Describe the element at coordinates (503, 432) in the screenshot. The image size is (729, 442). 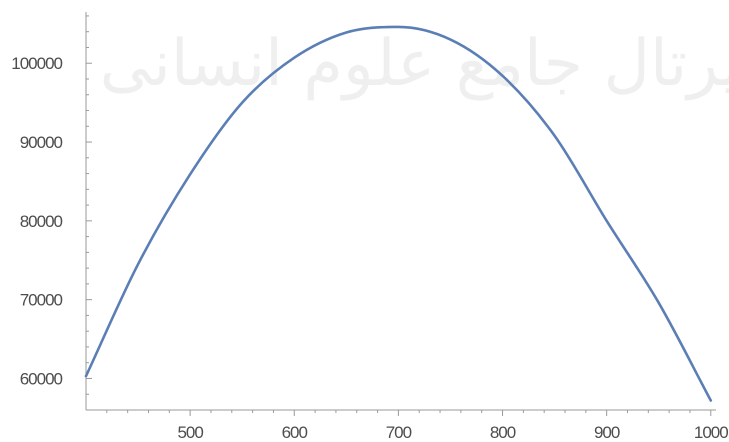
I see `x-tick-label: 800` at that location.